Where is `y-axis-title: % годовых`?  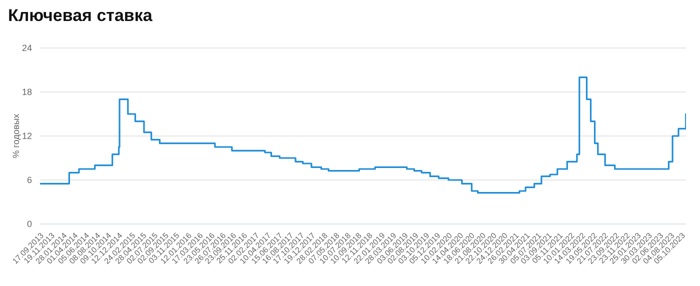
y-axis-title: % годовых is located at coordinates (16, 135).